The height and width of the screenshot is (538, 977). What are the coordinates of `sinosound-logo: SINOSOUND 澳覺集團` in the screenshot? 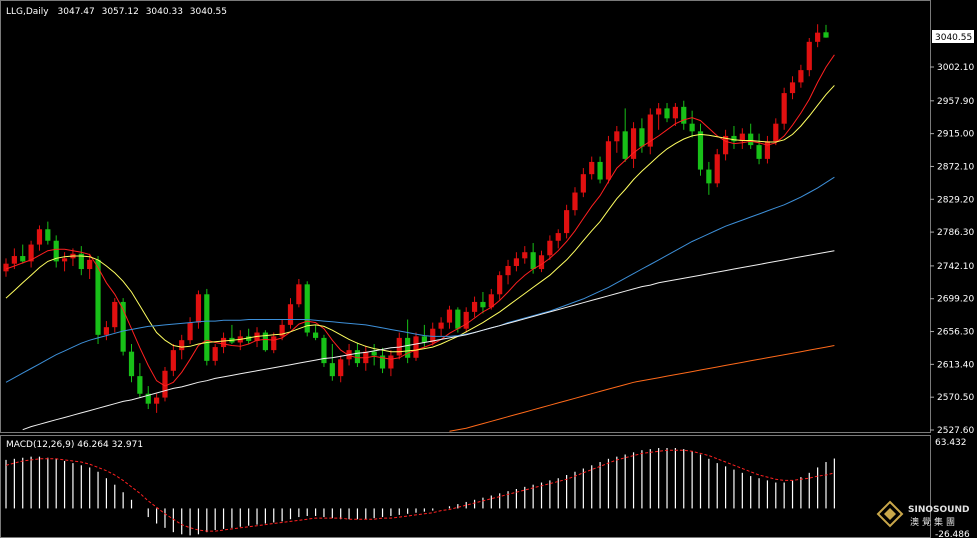 It's located at (922, 514).